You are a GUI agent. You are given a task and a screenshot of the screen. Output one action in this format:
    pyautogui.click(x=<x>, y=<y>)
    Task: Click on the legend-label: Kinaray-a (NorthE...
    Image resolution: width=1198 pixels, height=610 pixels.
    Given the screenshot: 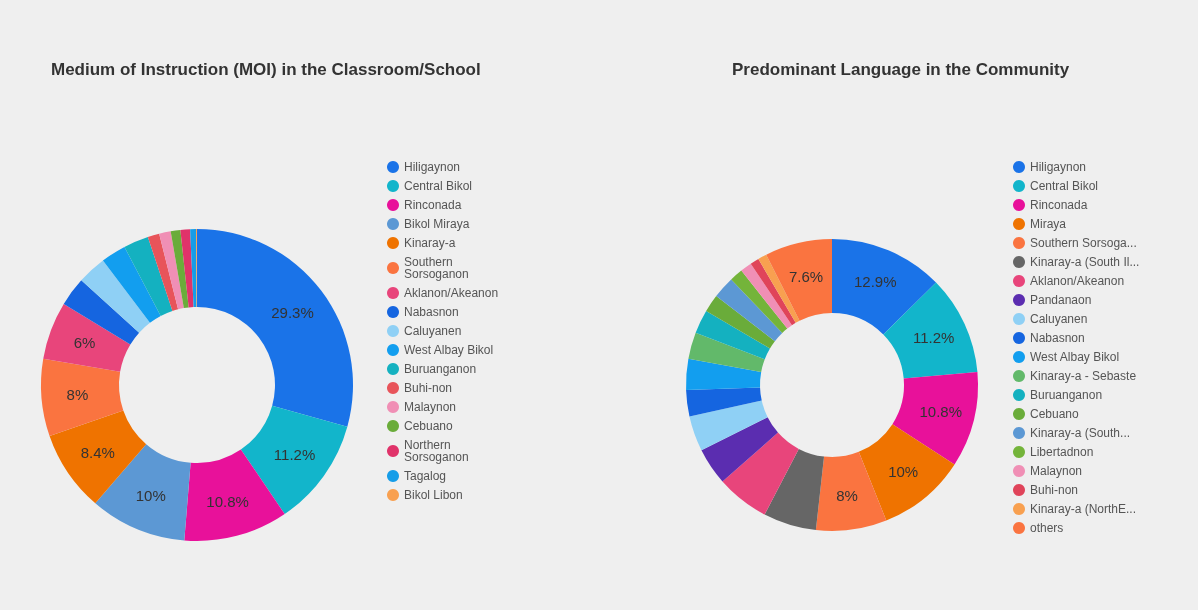 What is the action you would take?
    pyautogui.click(x=1083, y=509)
    